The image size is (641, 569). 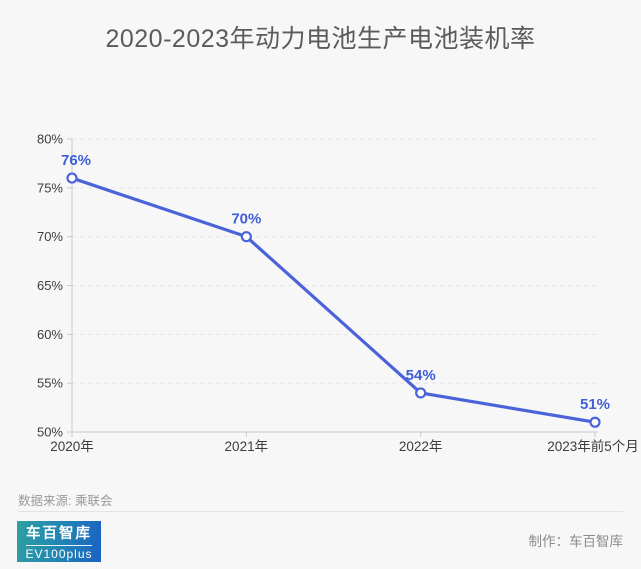 I want to click on x-axis-label: 2022年, so click(x=421, y=446).